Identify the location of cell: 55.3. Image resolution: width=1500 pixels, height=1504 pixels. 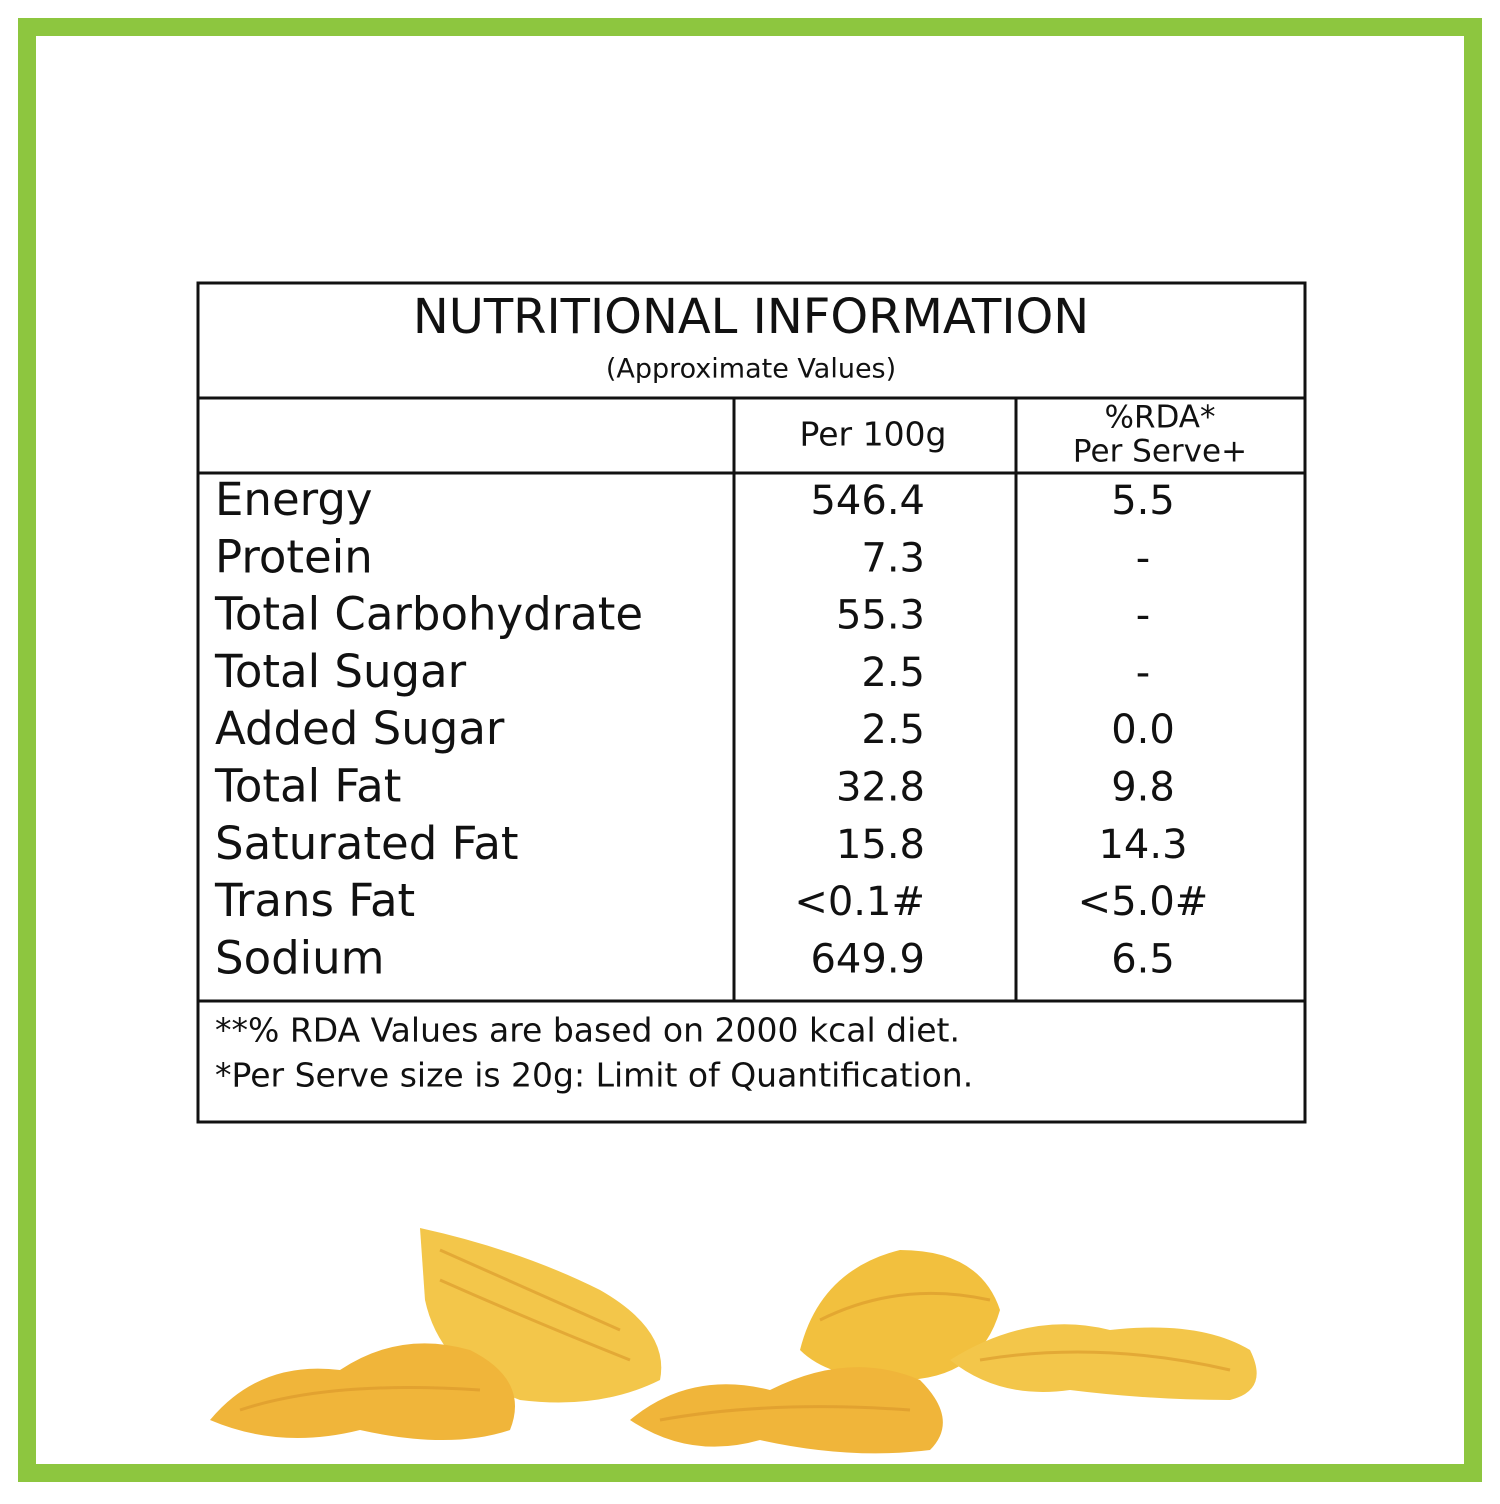
(880, 616).